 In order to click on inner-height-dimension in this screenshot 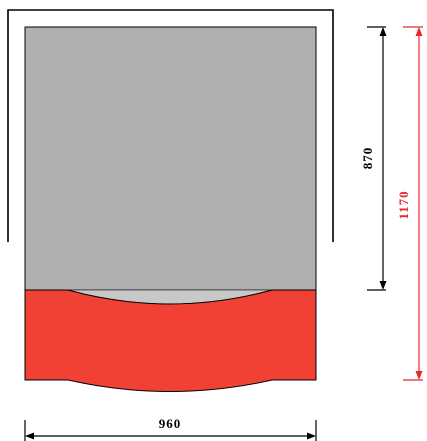, I will do `click(377, 158)`.